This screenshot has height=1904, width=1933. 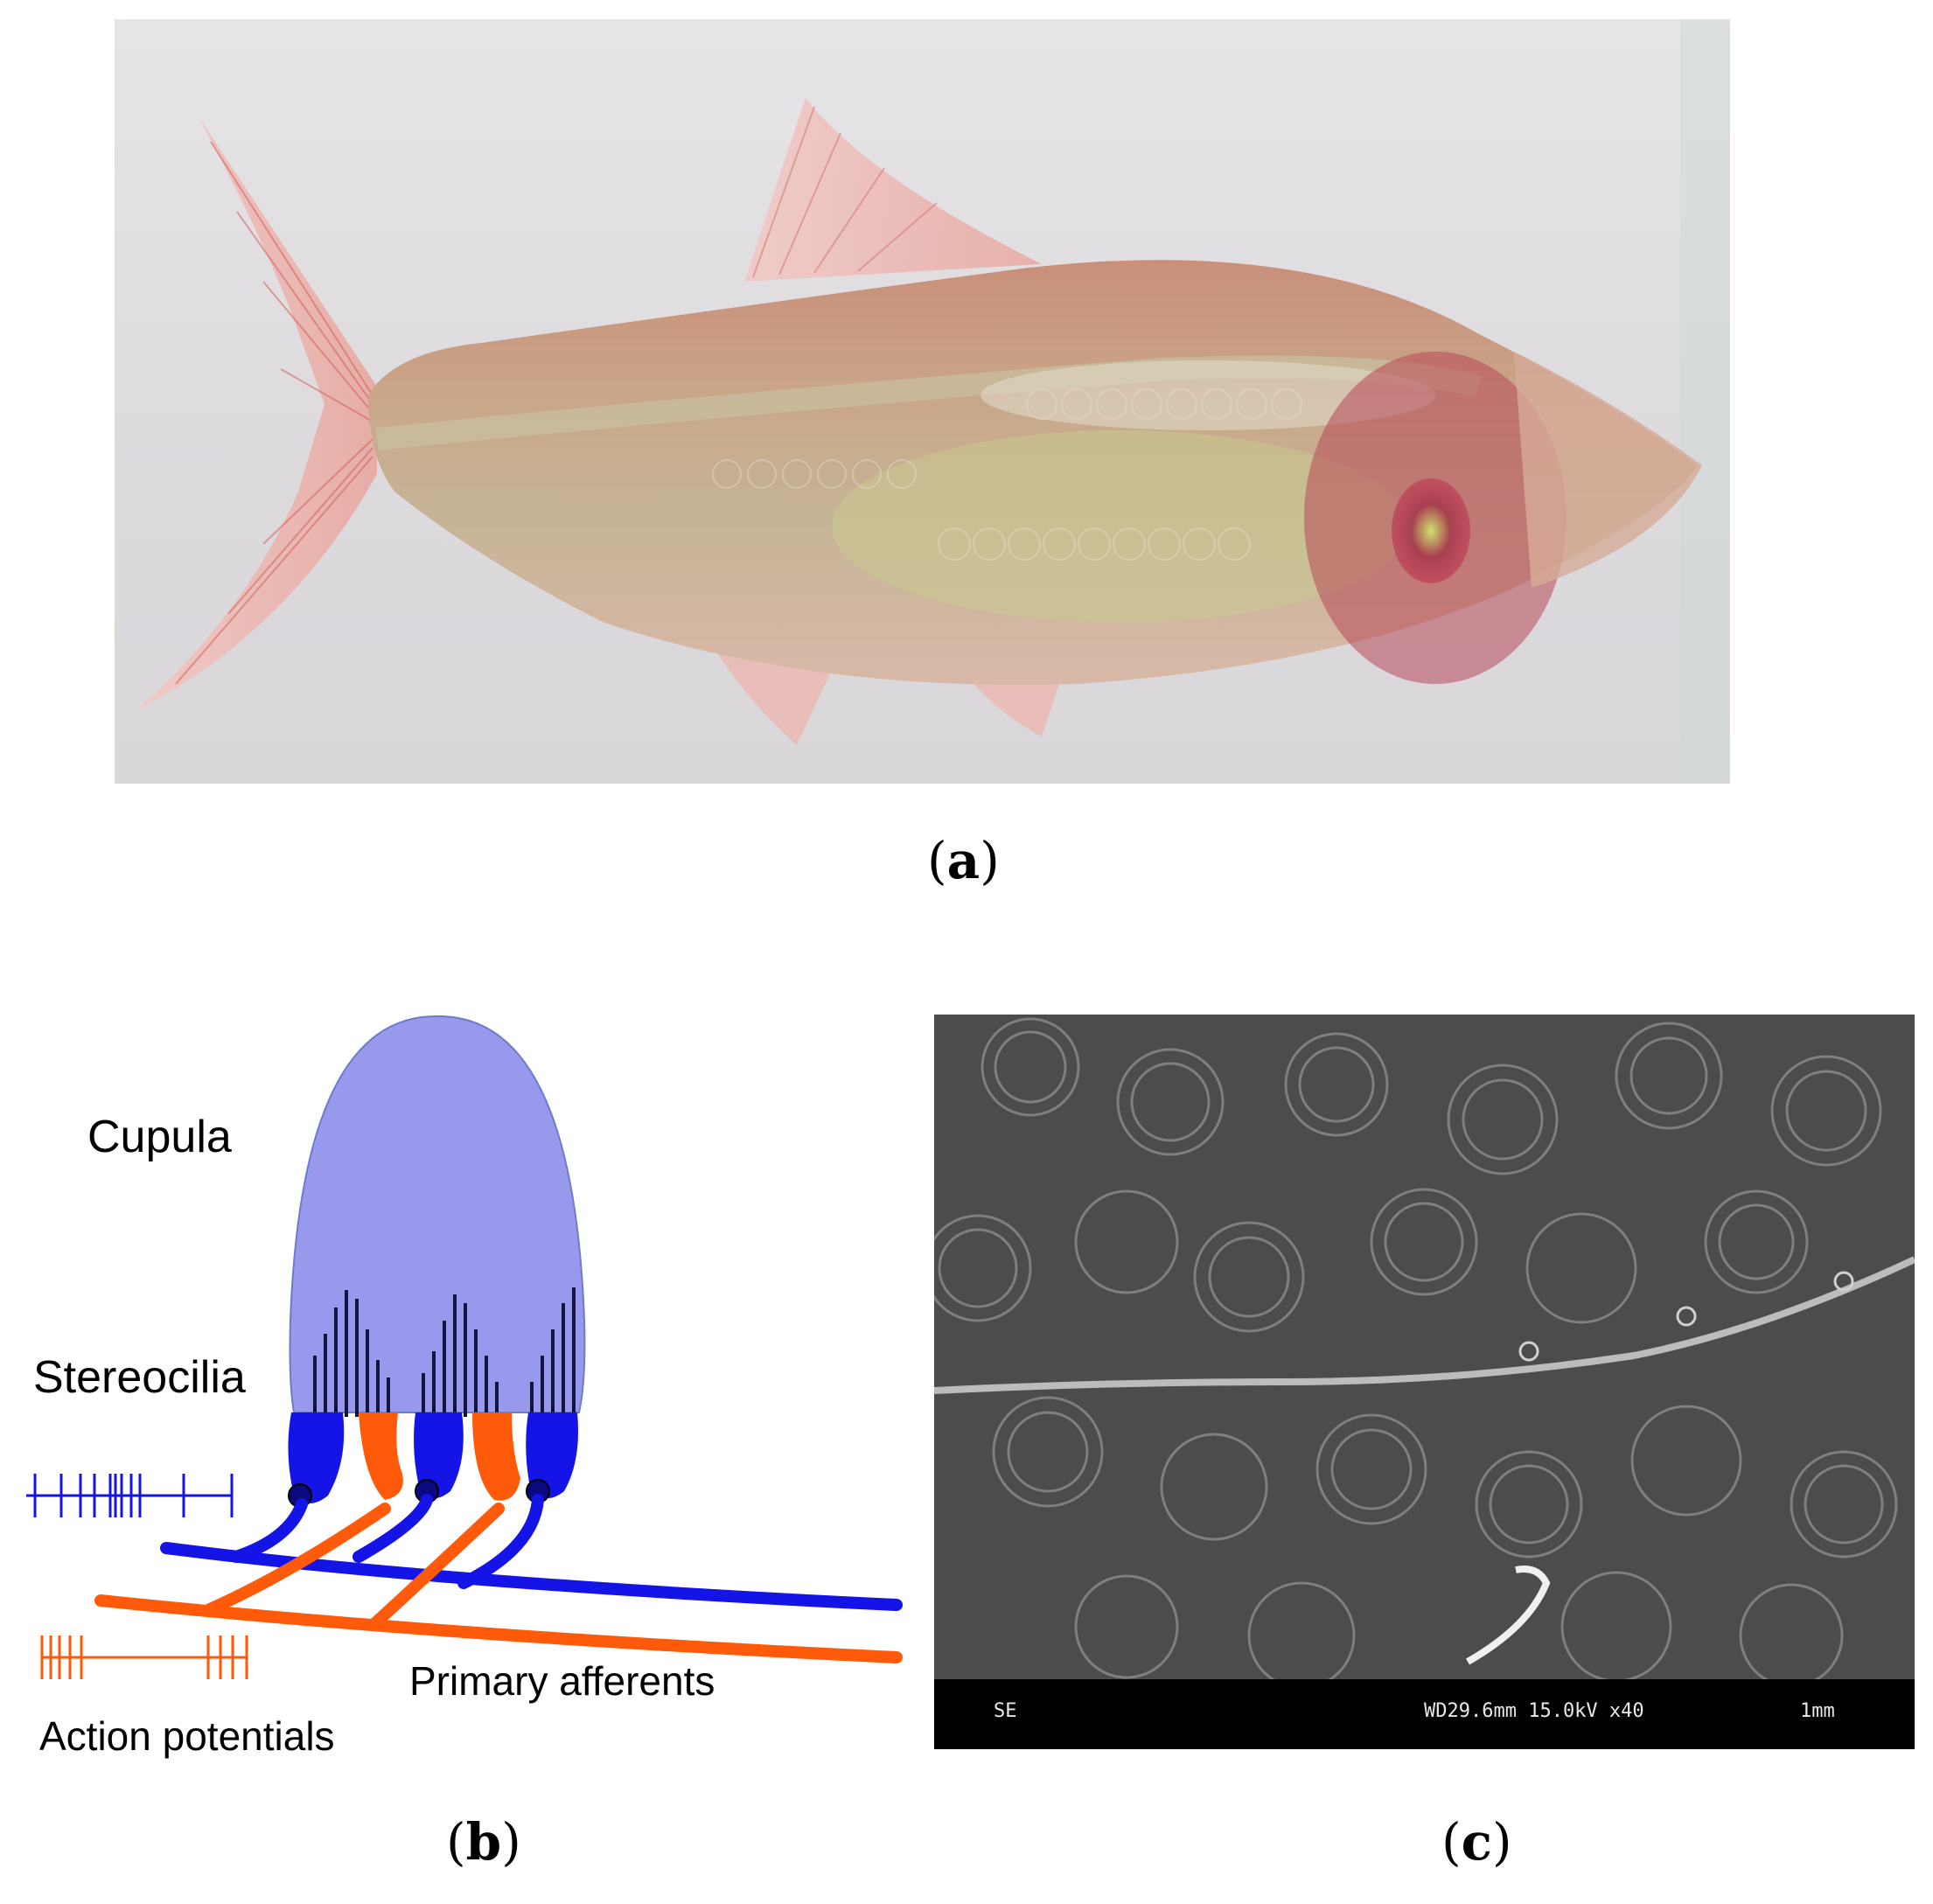 I want to click on gill-icon, so click(x=1431, y=530).